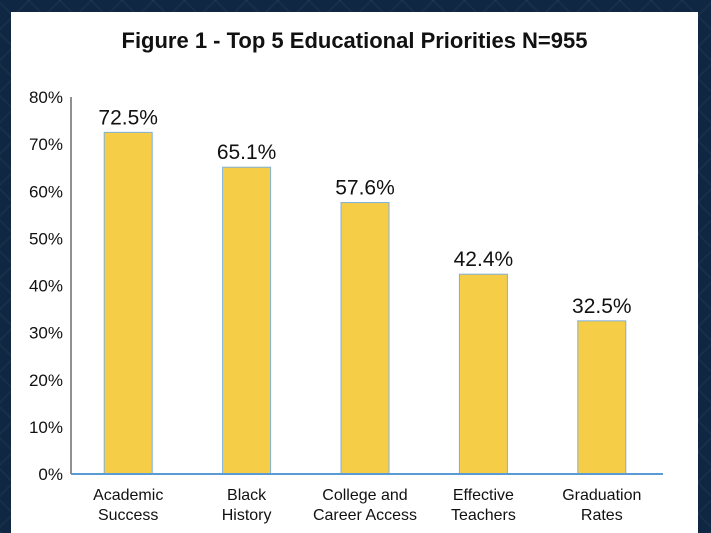 Image resolution: width=711 pixels, height=533 pixels. I want to click on x-tick-label: Black History, so click(247, 505).